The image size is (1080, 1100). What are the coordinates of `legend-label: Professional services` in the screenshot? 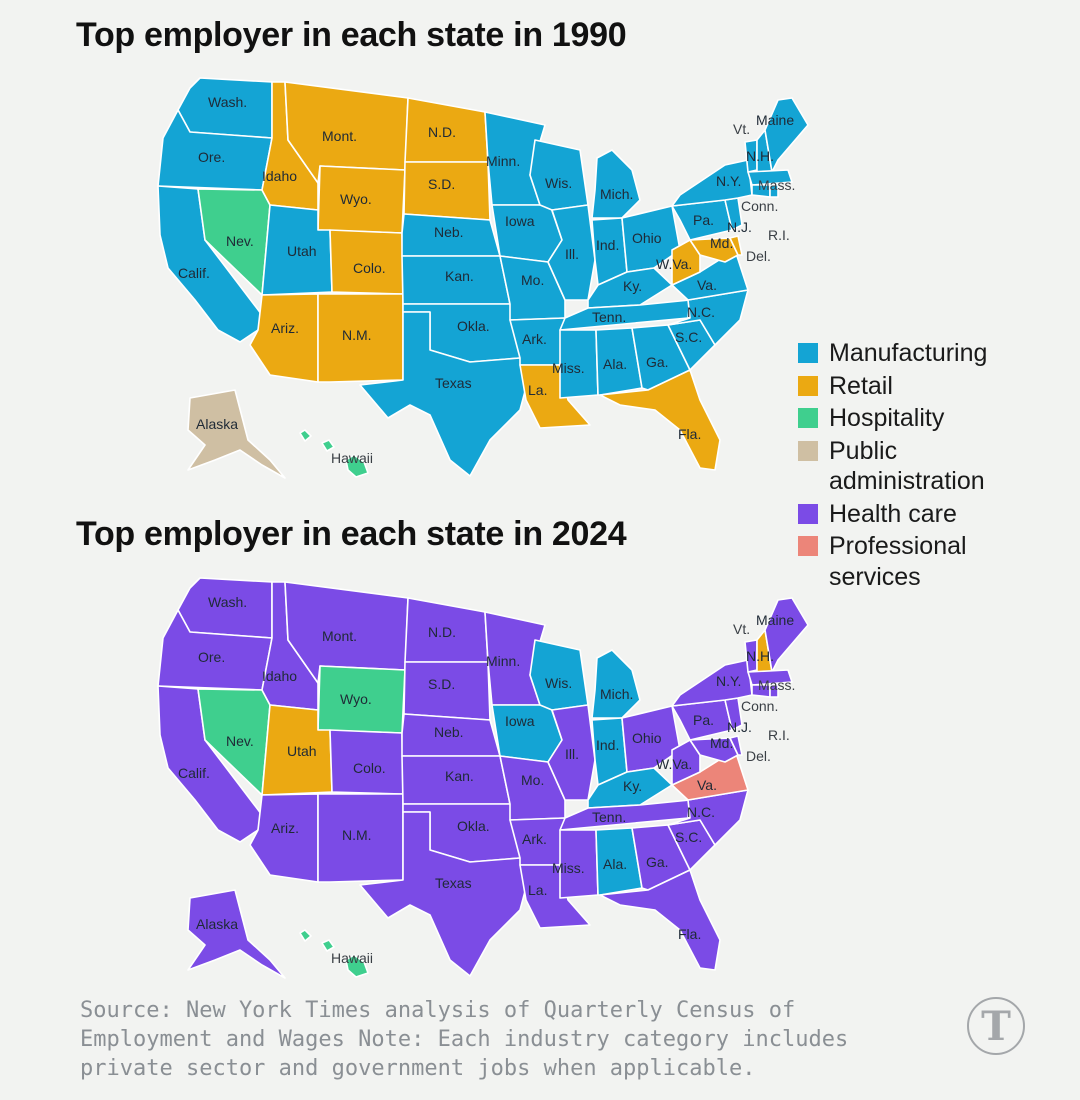 It's located at (898, 561).